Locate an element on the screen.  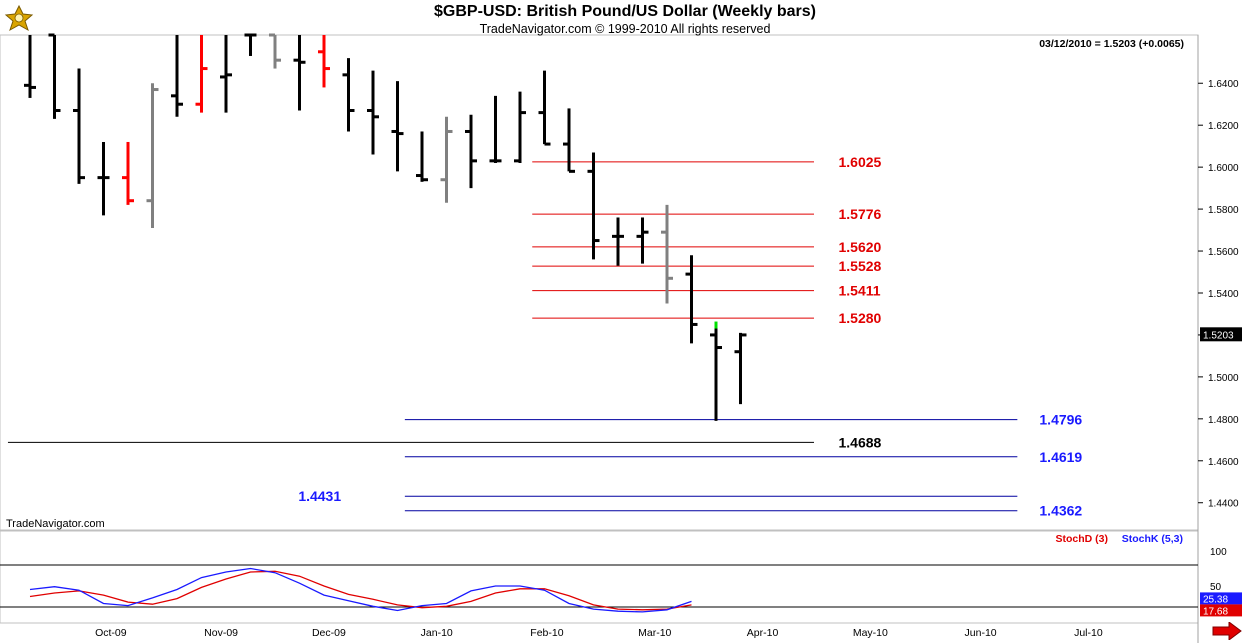
level-label: 1.4619 is located at coordinates (1060, 457).